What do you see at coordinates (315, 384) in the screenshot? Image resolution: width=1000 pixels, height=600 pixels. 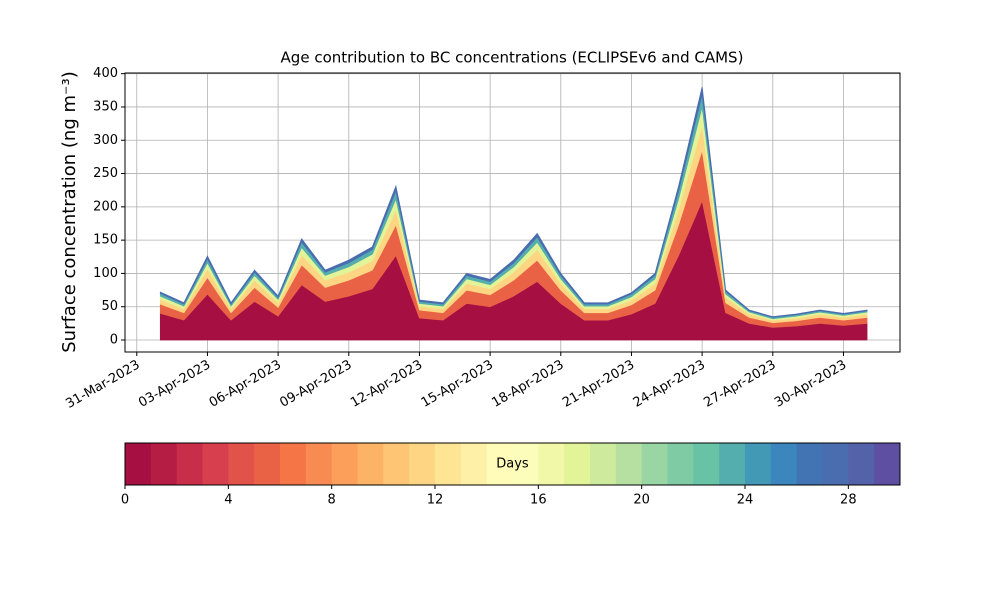 I see `x-tick-label: 09-Apr-2023` at bounding box center [315, 384].